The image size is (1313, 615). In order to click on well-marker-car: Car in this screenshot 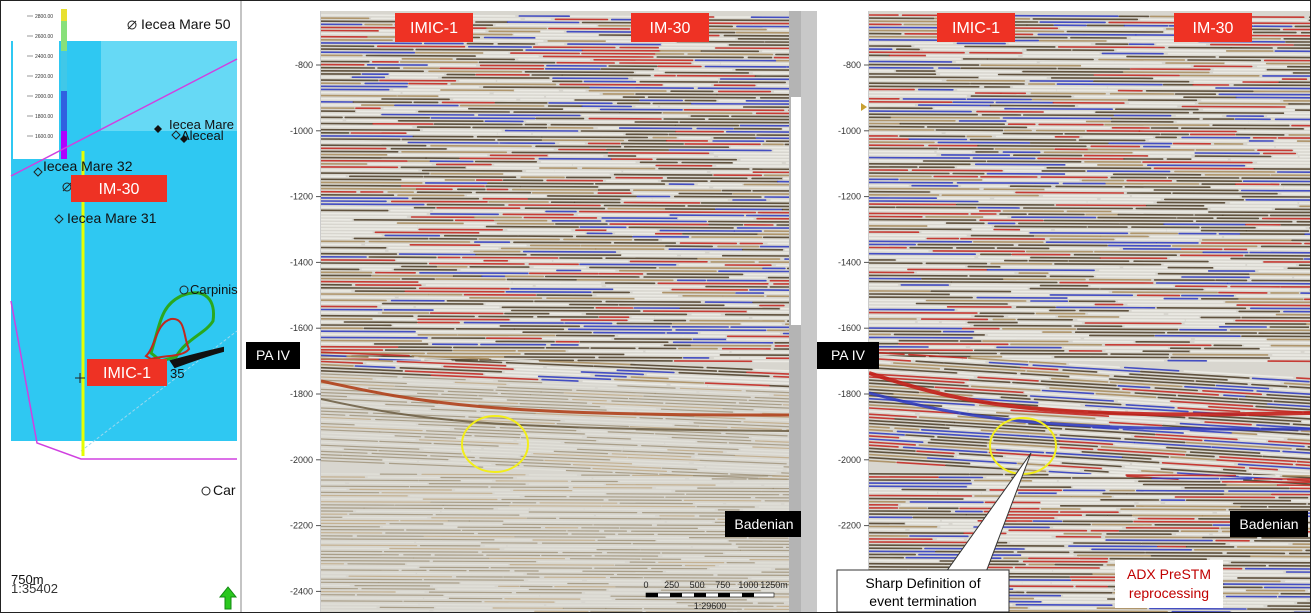, I will do `click(218, 490)`.